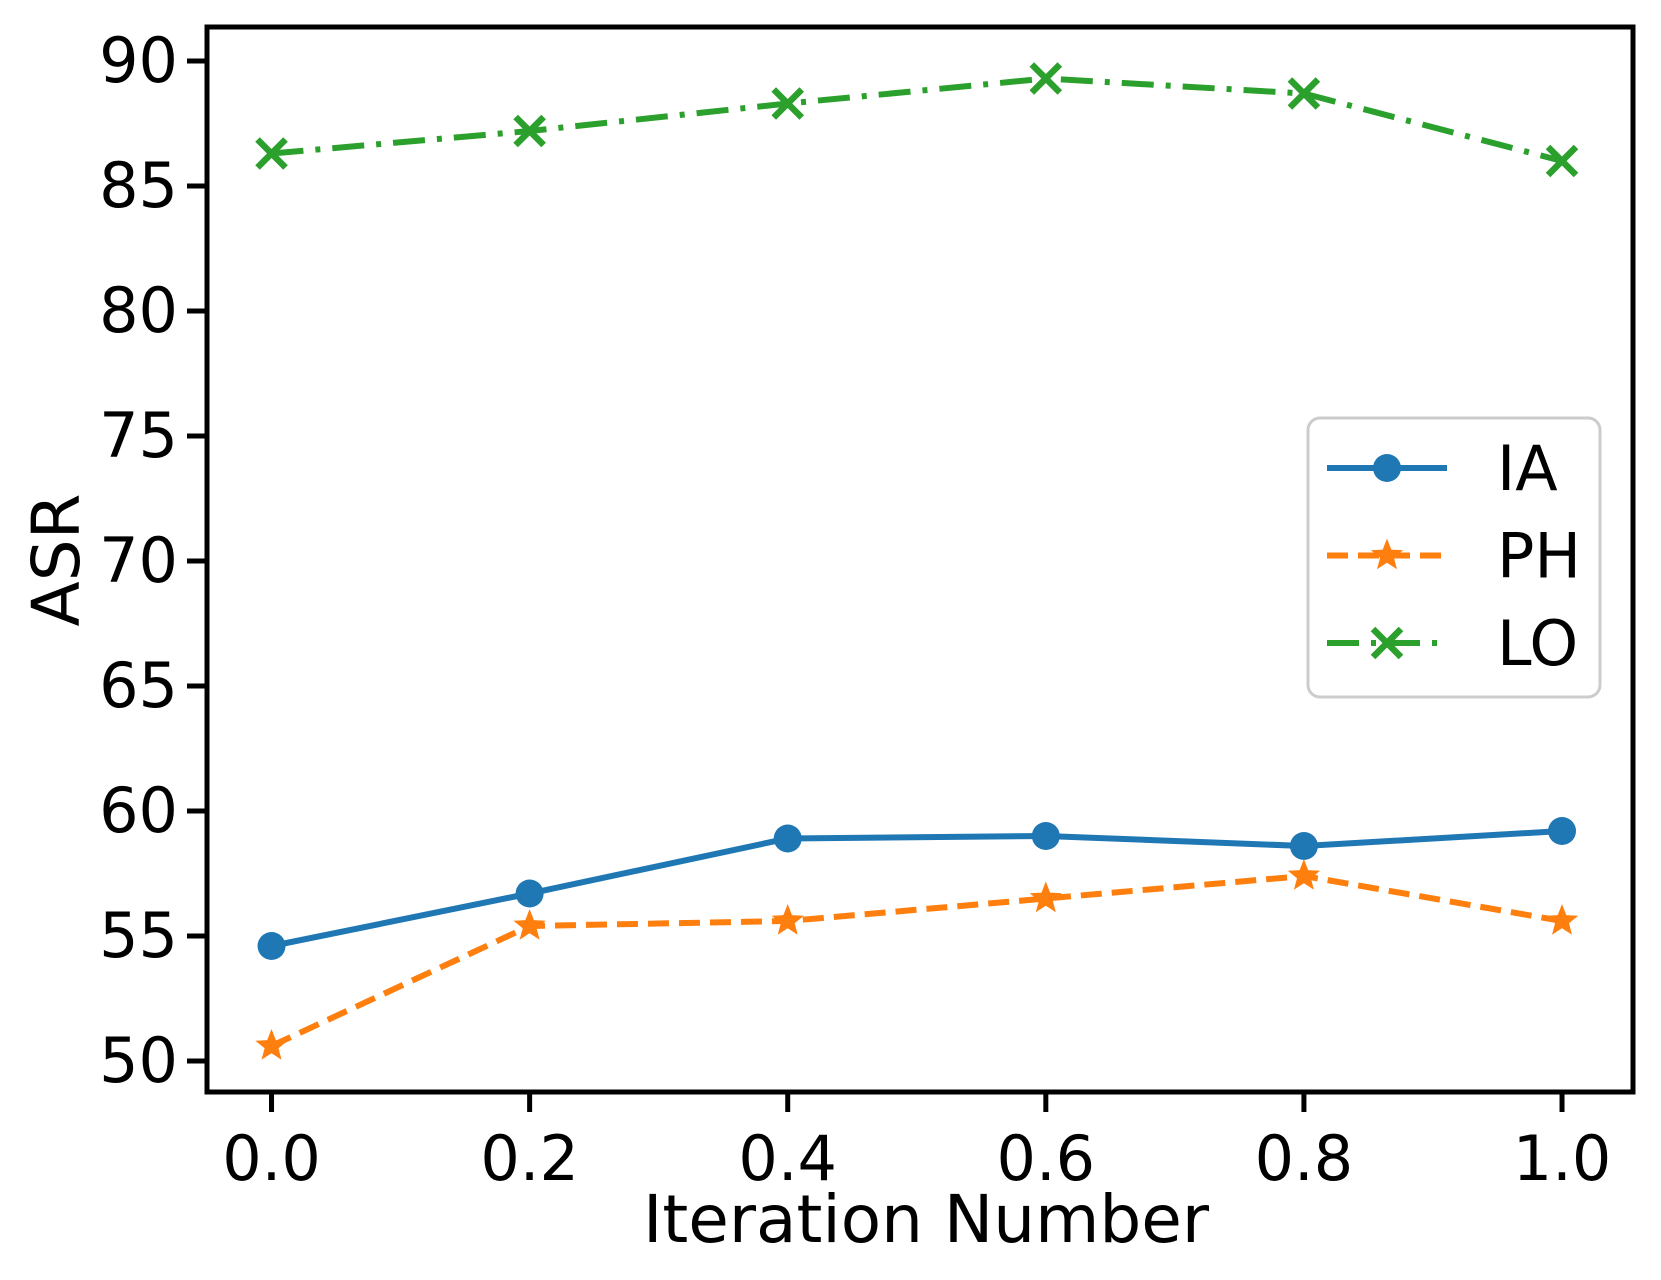  Describe the element at coordinates (138, 560) in the screenshot. I see `y-tick-label: 70` at that location.